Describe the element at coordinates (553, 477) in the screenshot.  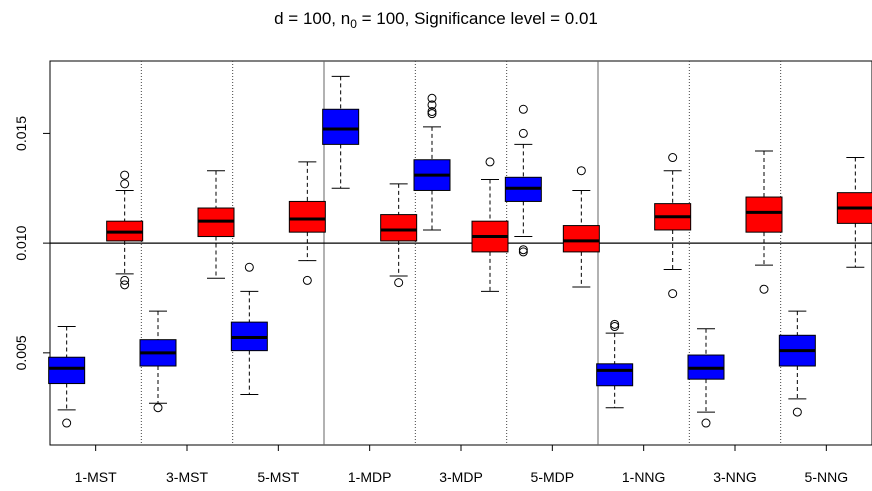
I see `x-tick-label: 5-MDP` at that location.